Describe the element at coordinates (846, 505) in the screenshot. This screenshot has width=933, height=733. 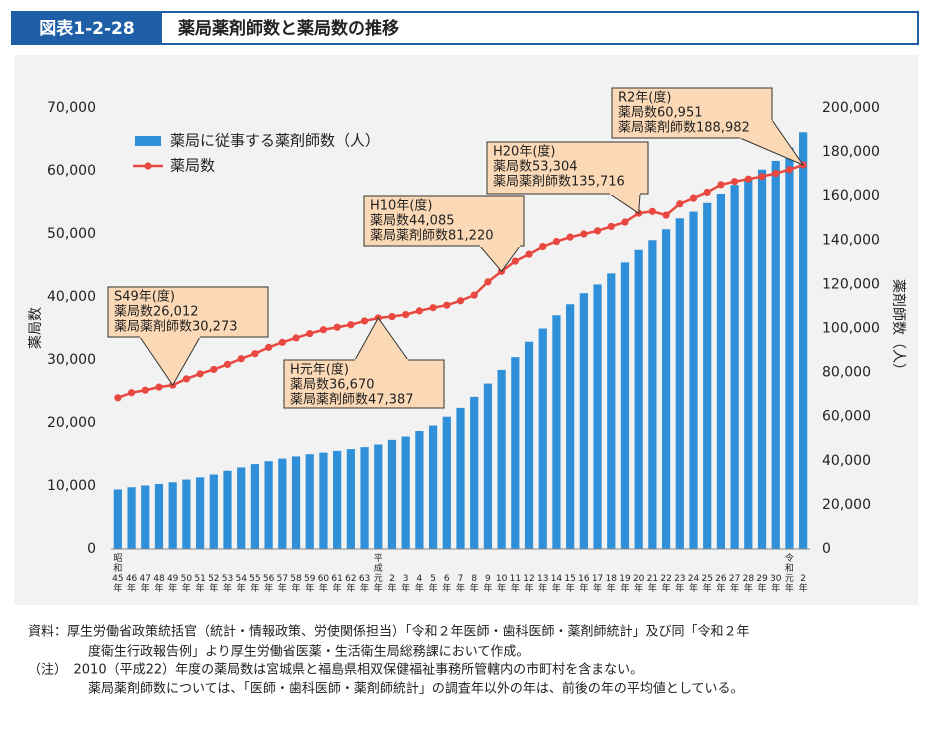
I see `y2-tick-label: 20,000` at that location.